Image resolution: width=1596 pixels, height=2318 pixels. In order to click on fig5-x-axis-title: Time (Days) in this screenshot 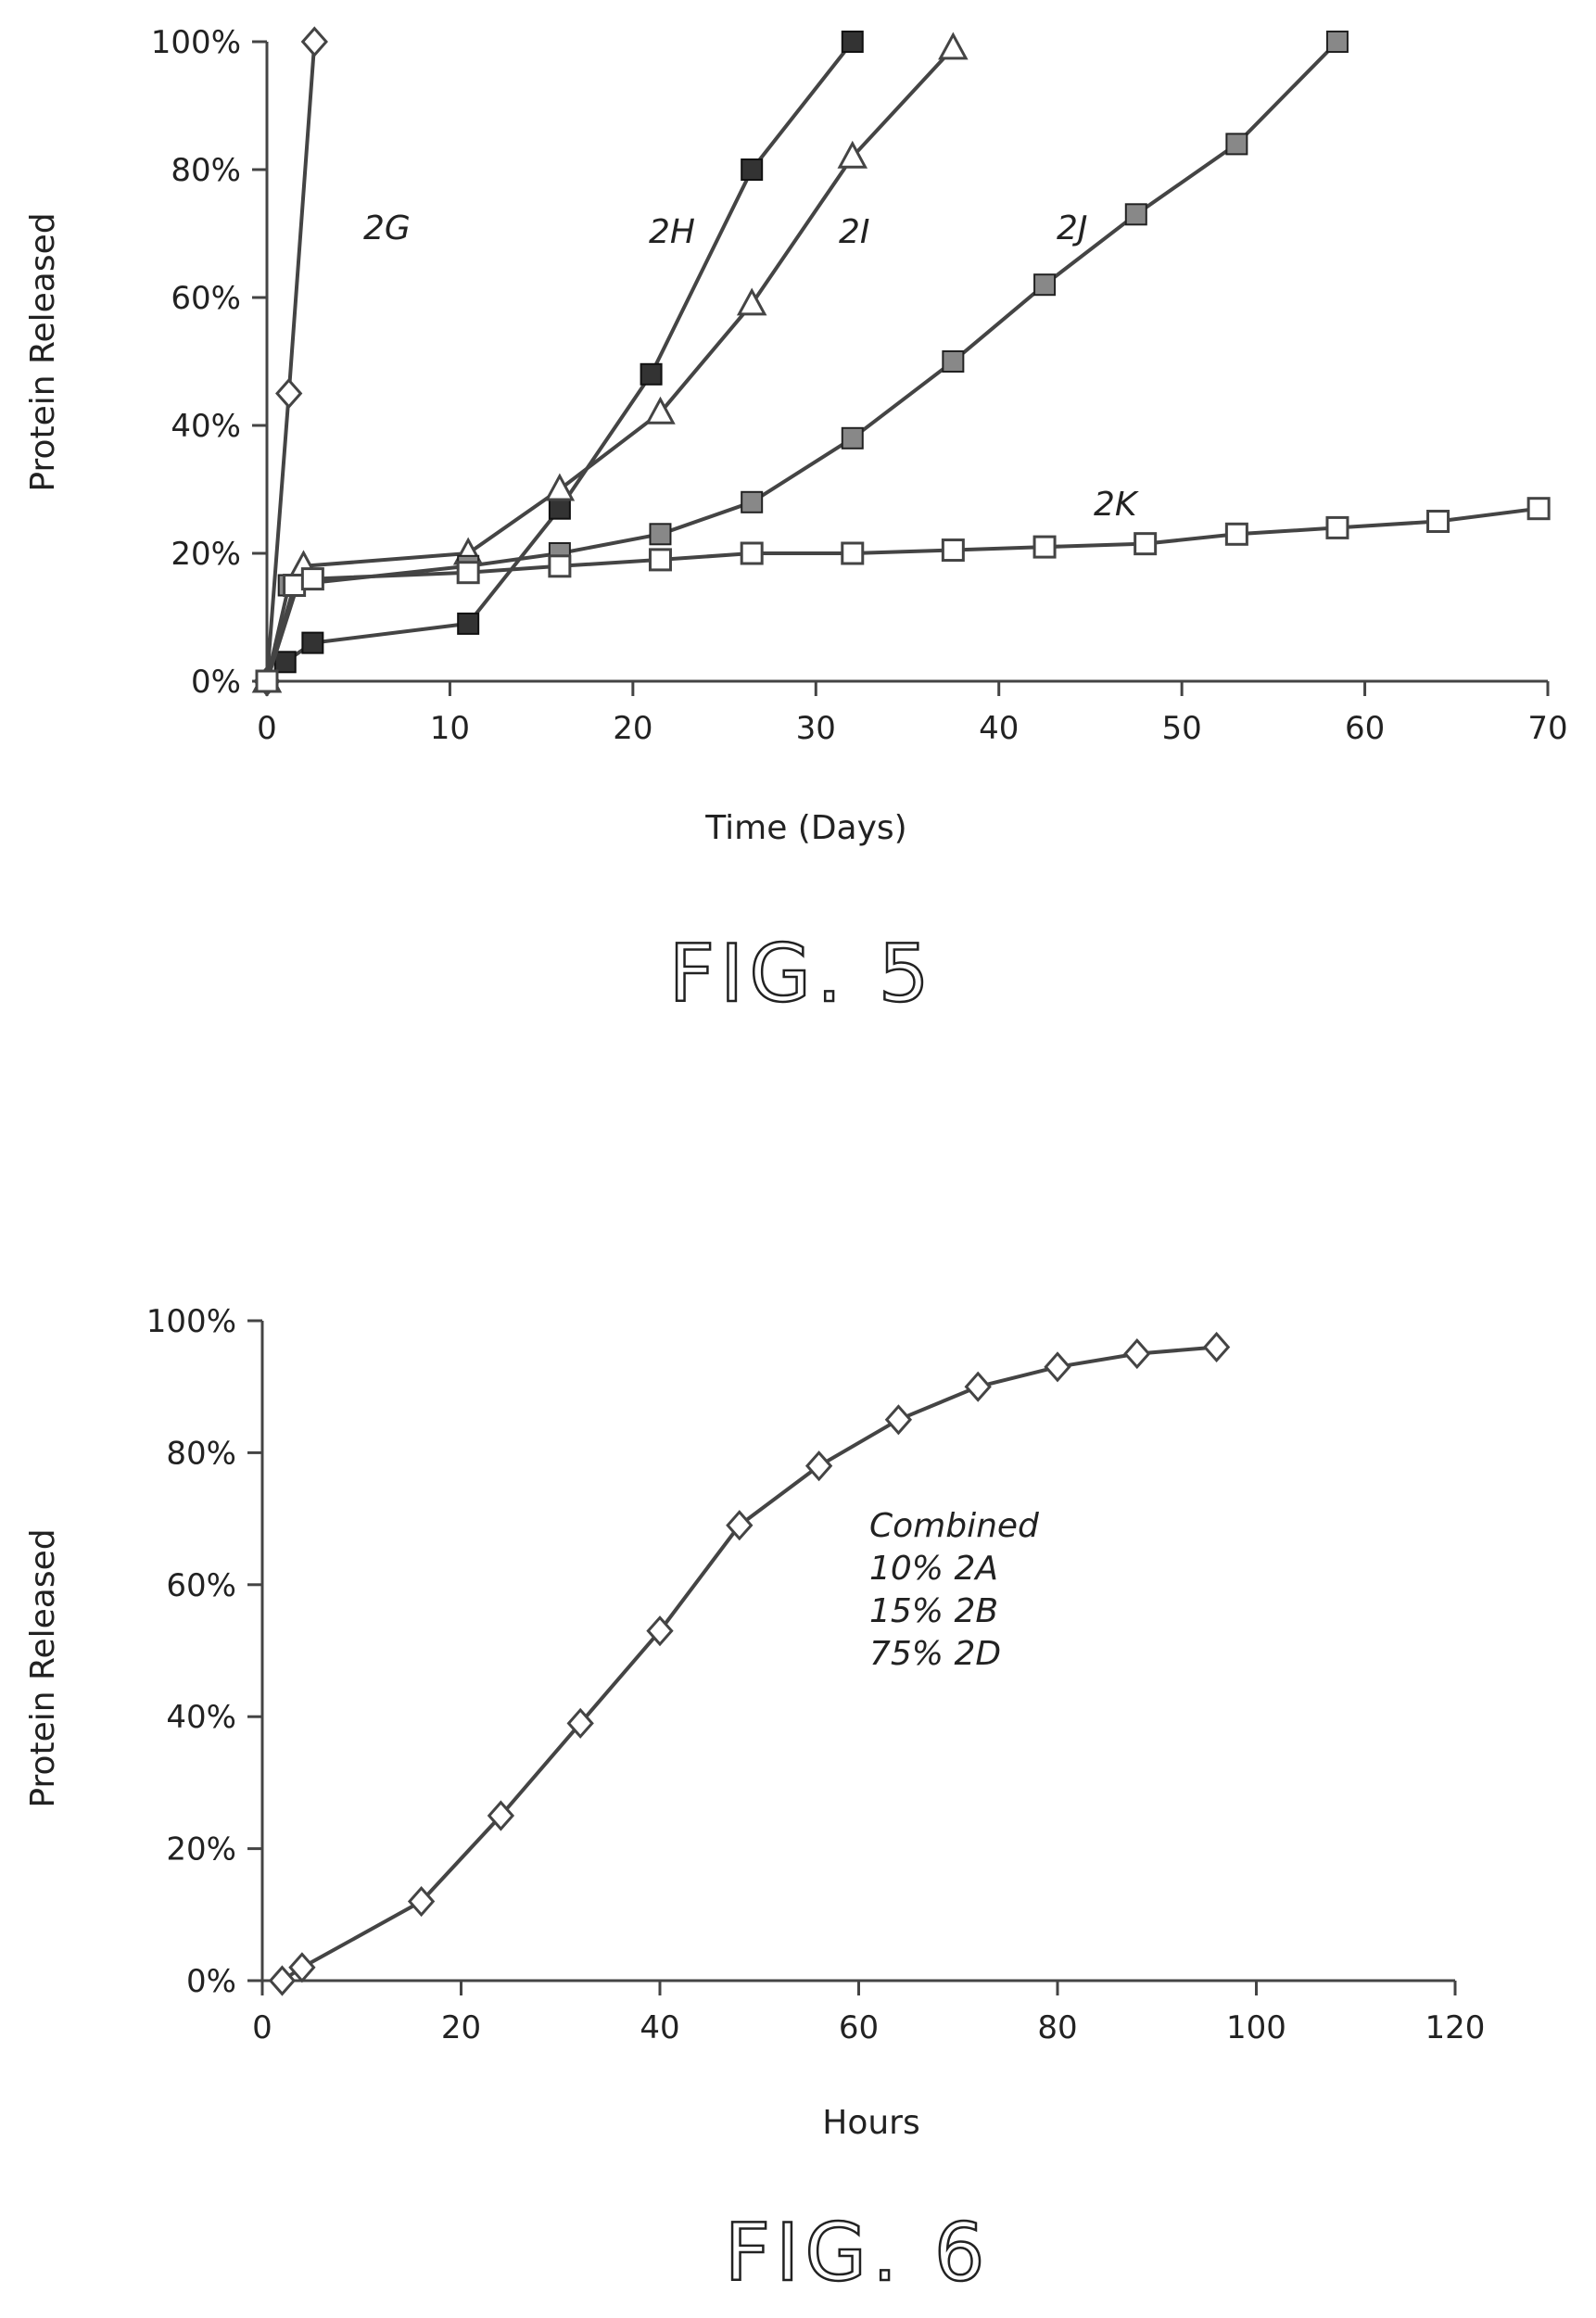, I will do `click(805, 828)`.